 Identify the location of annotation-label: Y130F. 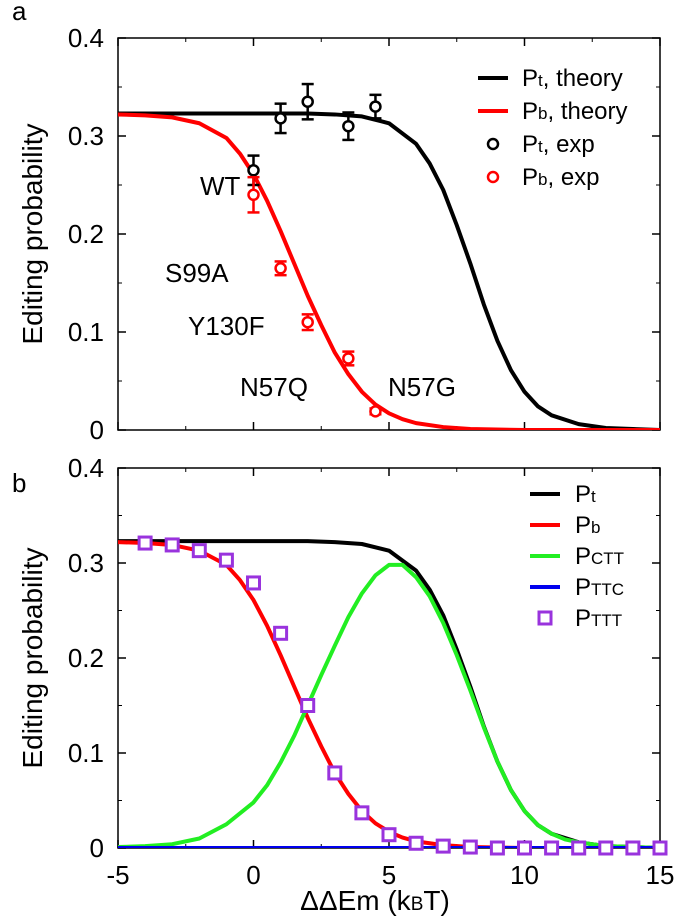
(226, 326).